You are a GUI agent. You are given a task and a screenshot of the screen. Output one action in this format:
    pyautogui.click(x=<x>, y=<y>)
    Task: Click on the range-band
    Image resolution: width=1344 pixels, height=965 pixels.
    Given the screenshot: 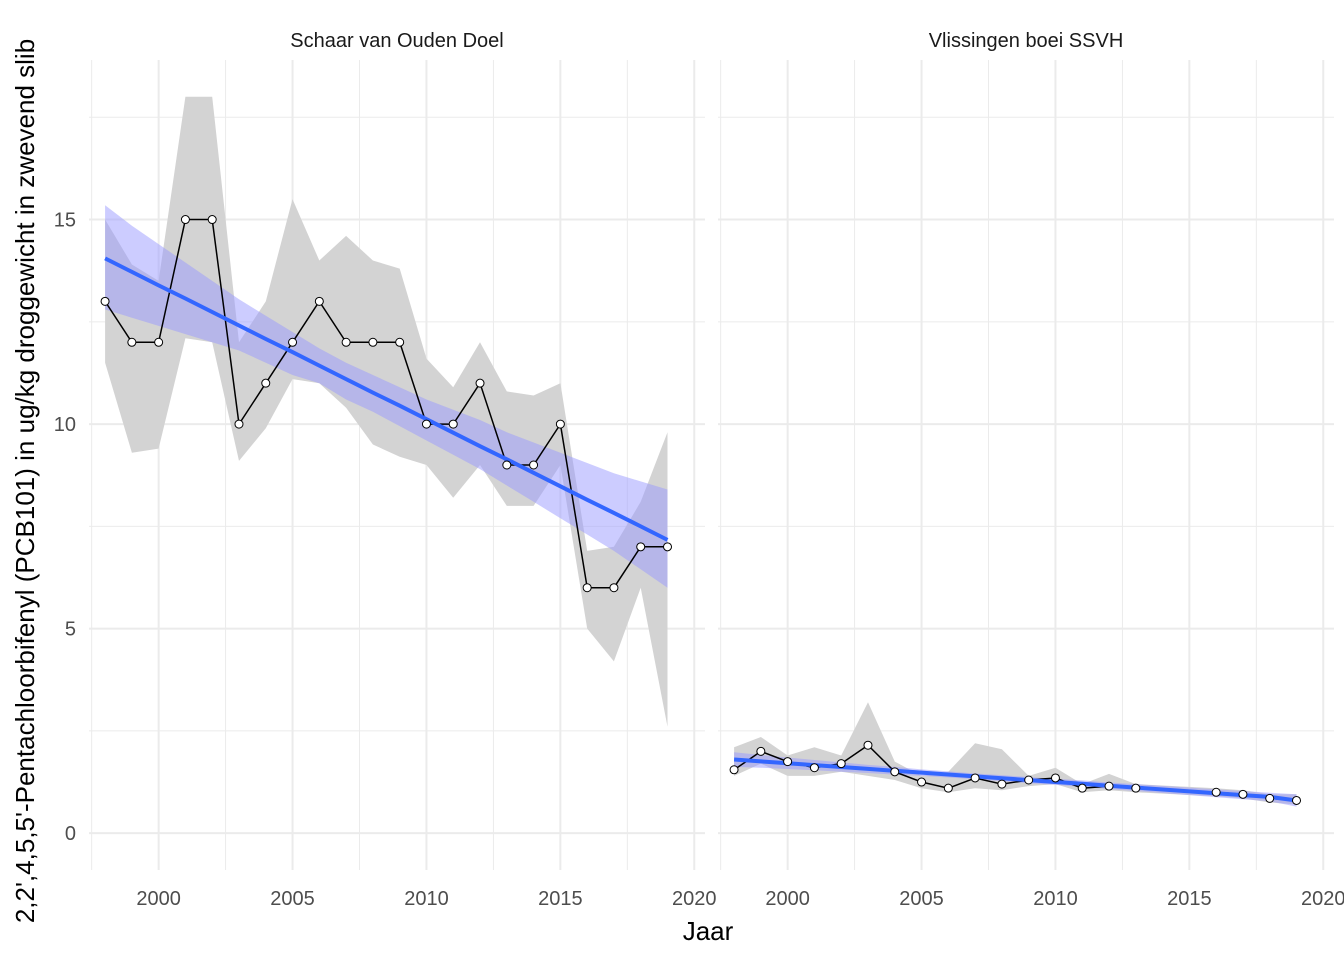 What is the action you would take?
    pyautogui.click(x=1015, y=753)
    